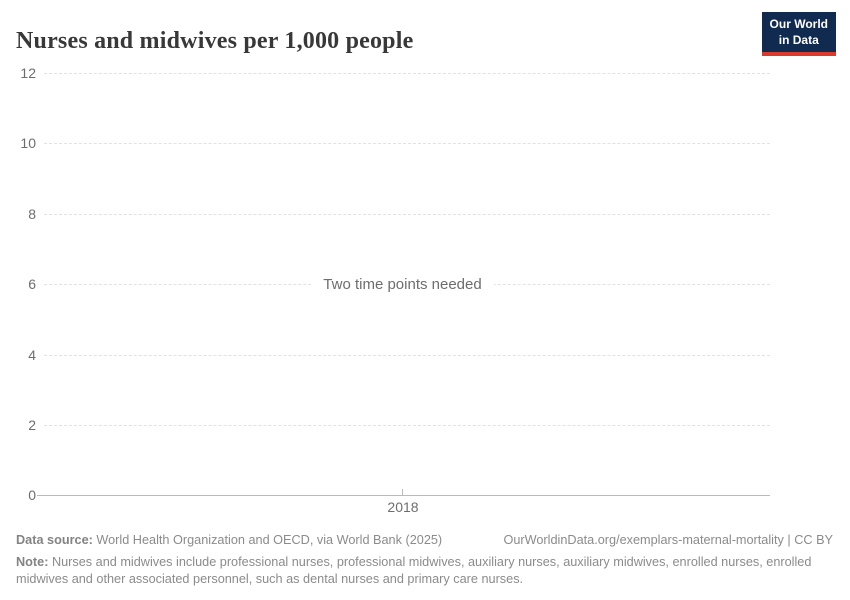 The image size is (850, 600). What do you see at coordinates (28, 73) in the screenshot?
I see `y-tick-label-12: 12` at bounding box center [28, 73].